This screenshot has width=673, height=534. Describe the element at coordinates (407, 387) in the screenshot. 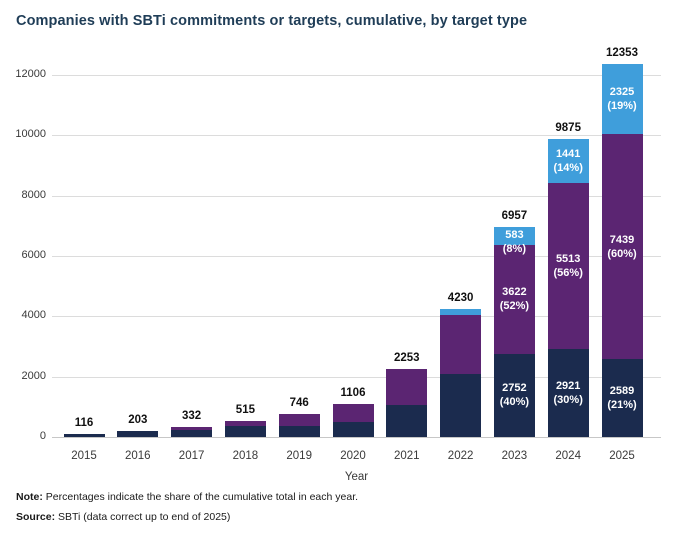

I see `bar-segment-2021-purple` at that location.